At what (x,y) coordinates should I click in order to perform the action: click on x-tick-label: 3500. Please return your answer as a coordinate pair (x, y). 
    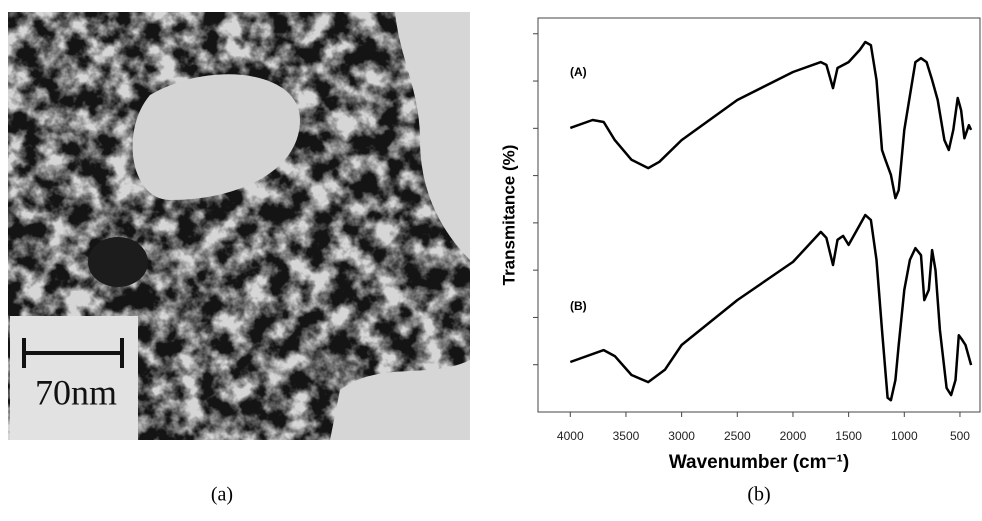
    Looking at the image, I should click on (626, 436).